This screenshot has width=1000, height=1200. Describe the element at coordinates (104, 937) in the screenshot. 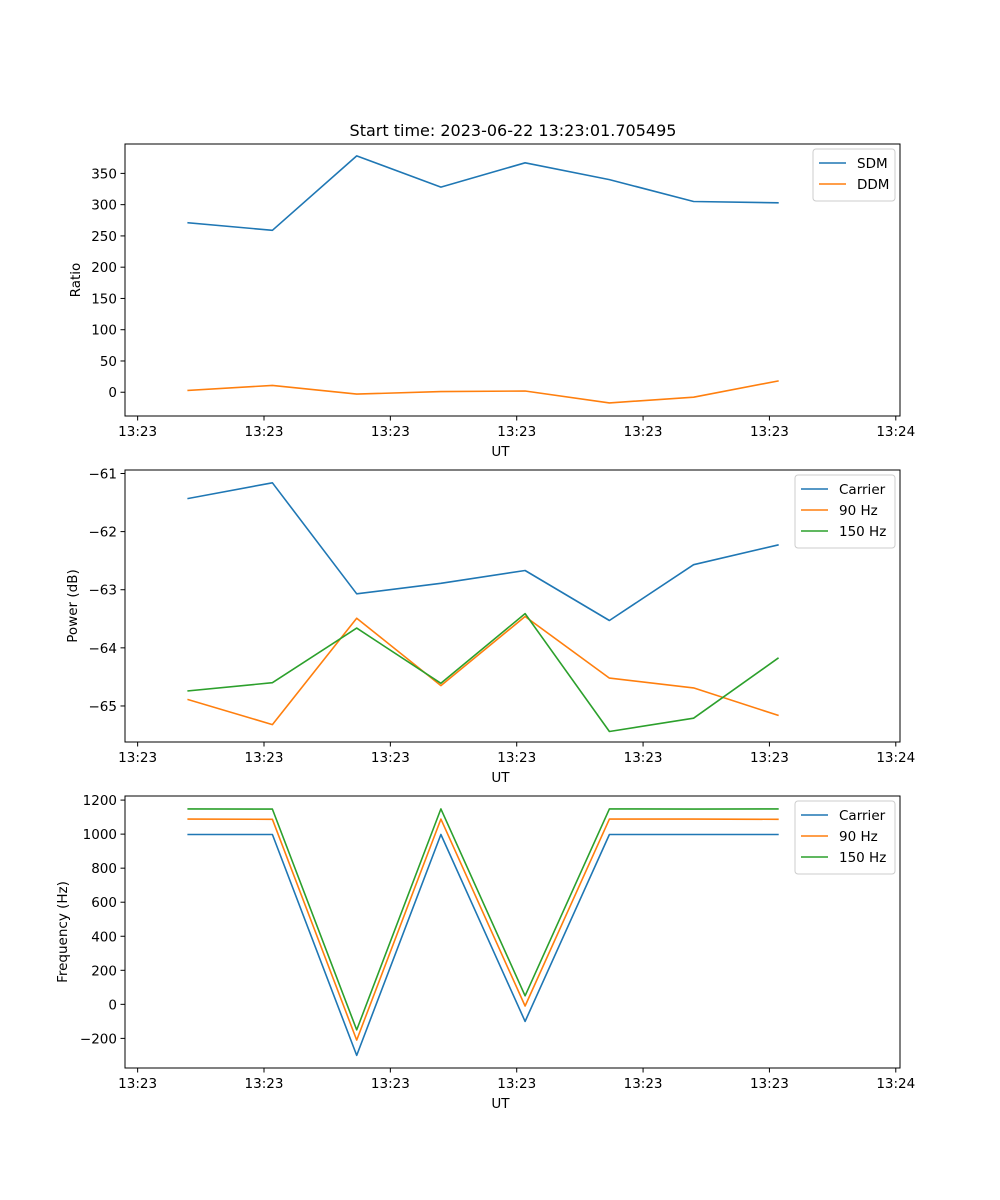

I see `y-tick-label: 400` at that location.